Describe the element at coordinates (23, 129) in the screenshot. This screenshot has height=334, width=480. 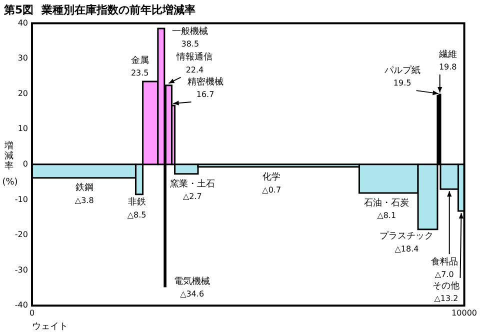
I see `y-tick-label: 10` at that location.